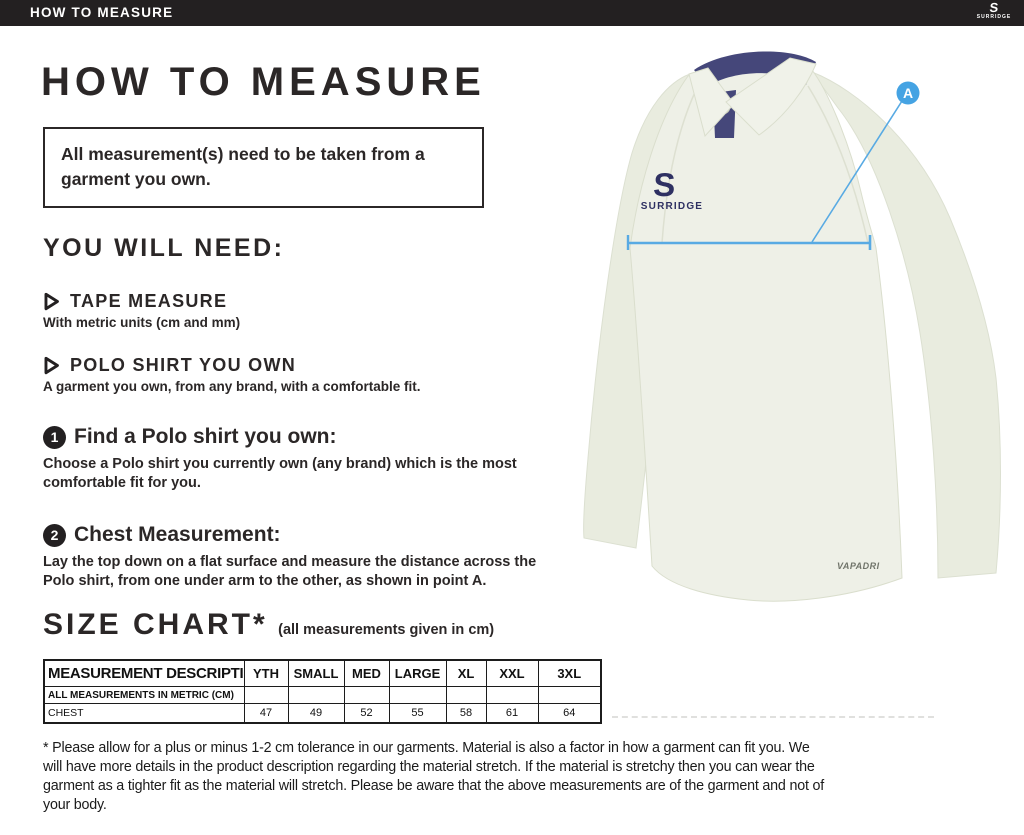 The width and height of the screenshot is (1024, 835). What do you see at coordinates (386, 630) in the screenshot?
I see `size-chart-subheading: (all measurements given in cm)` at bounding box center [386, 630].